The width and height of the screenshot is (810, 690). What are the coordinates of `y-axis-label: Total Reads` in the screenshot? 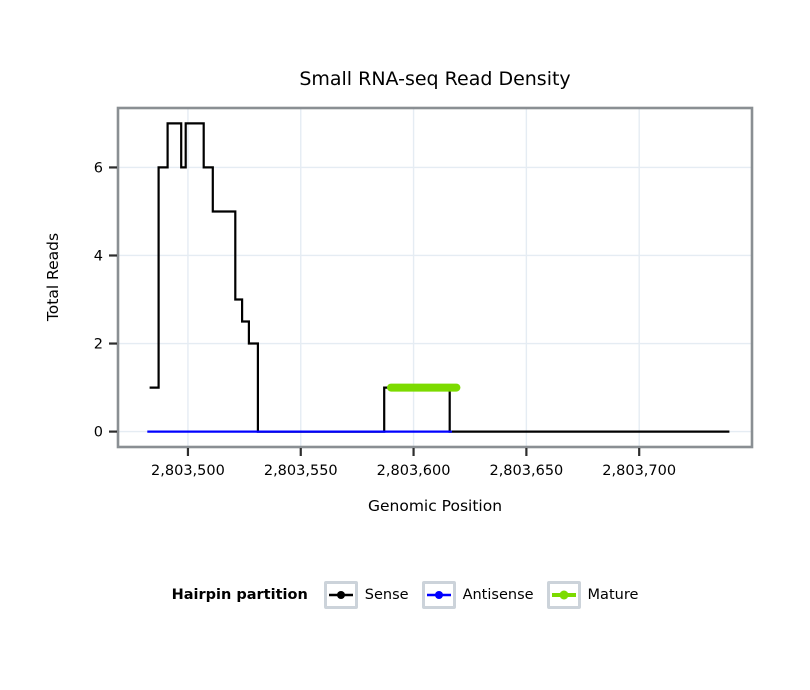 It's located at (53, 277).